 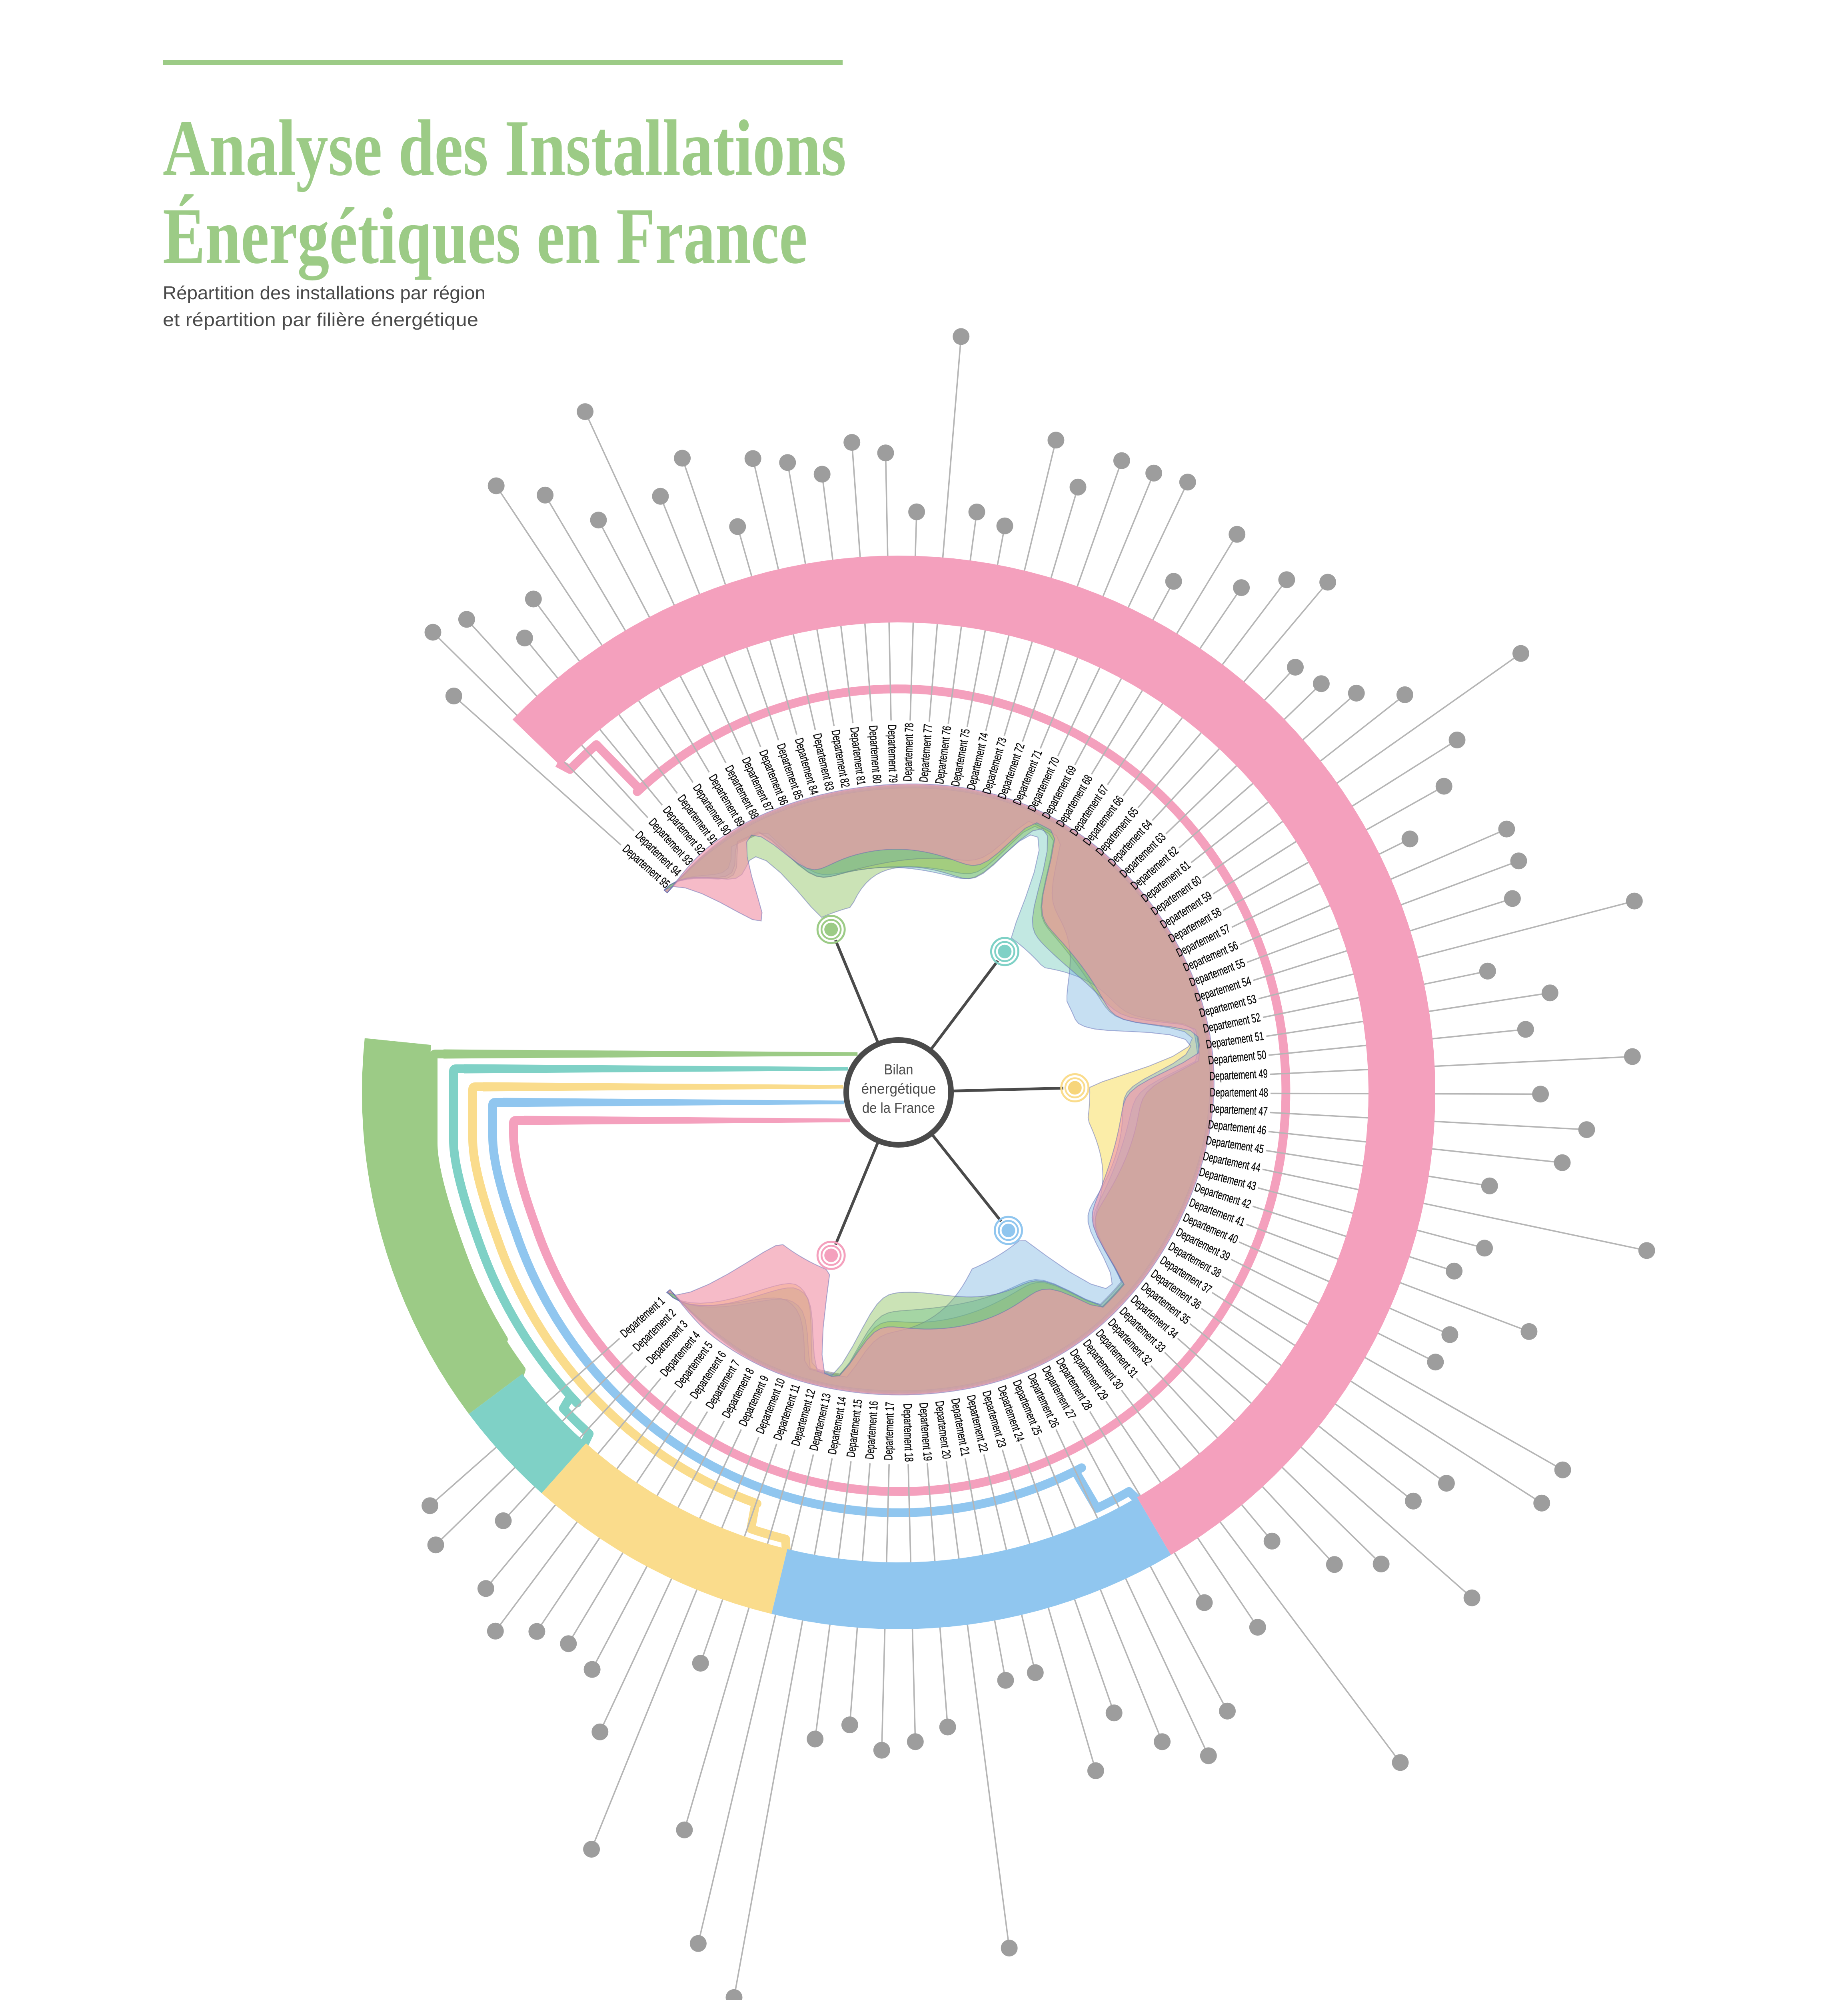 I want to click on svg-text: Departement 47, so click(x=1239, y=1110).